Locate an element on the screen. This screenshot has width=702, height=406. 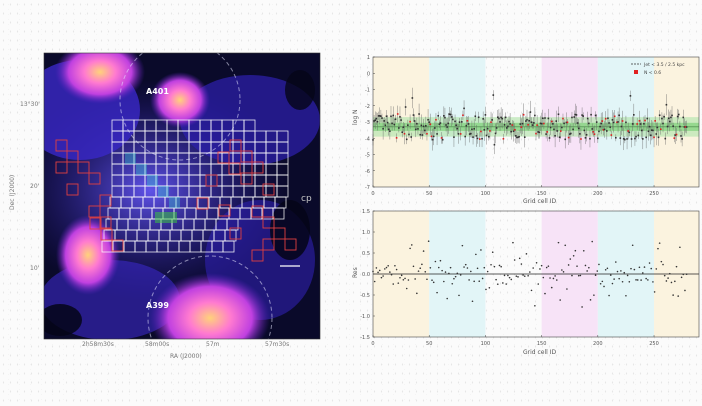
y-tick-label: 0.0 is located at coordinates (366, 275).